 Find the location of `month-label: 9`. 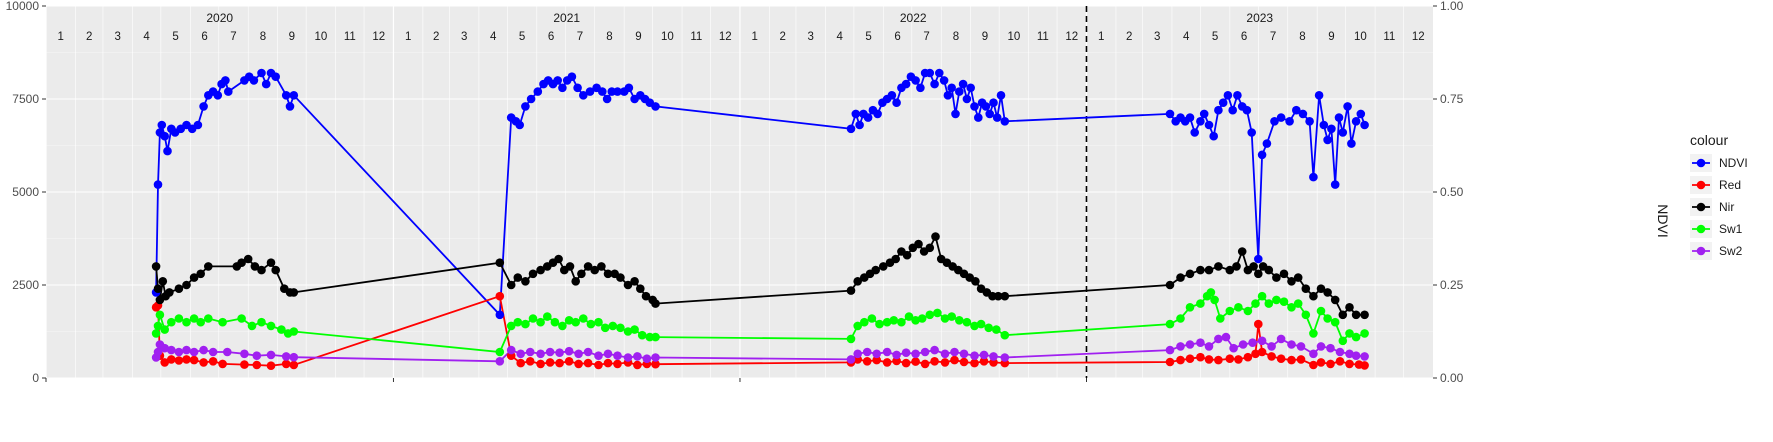

month-label: 9 is located at coordinates (638, 37).